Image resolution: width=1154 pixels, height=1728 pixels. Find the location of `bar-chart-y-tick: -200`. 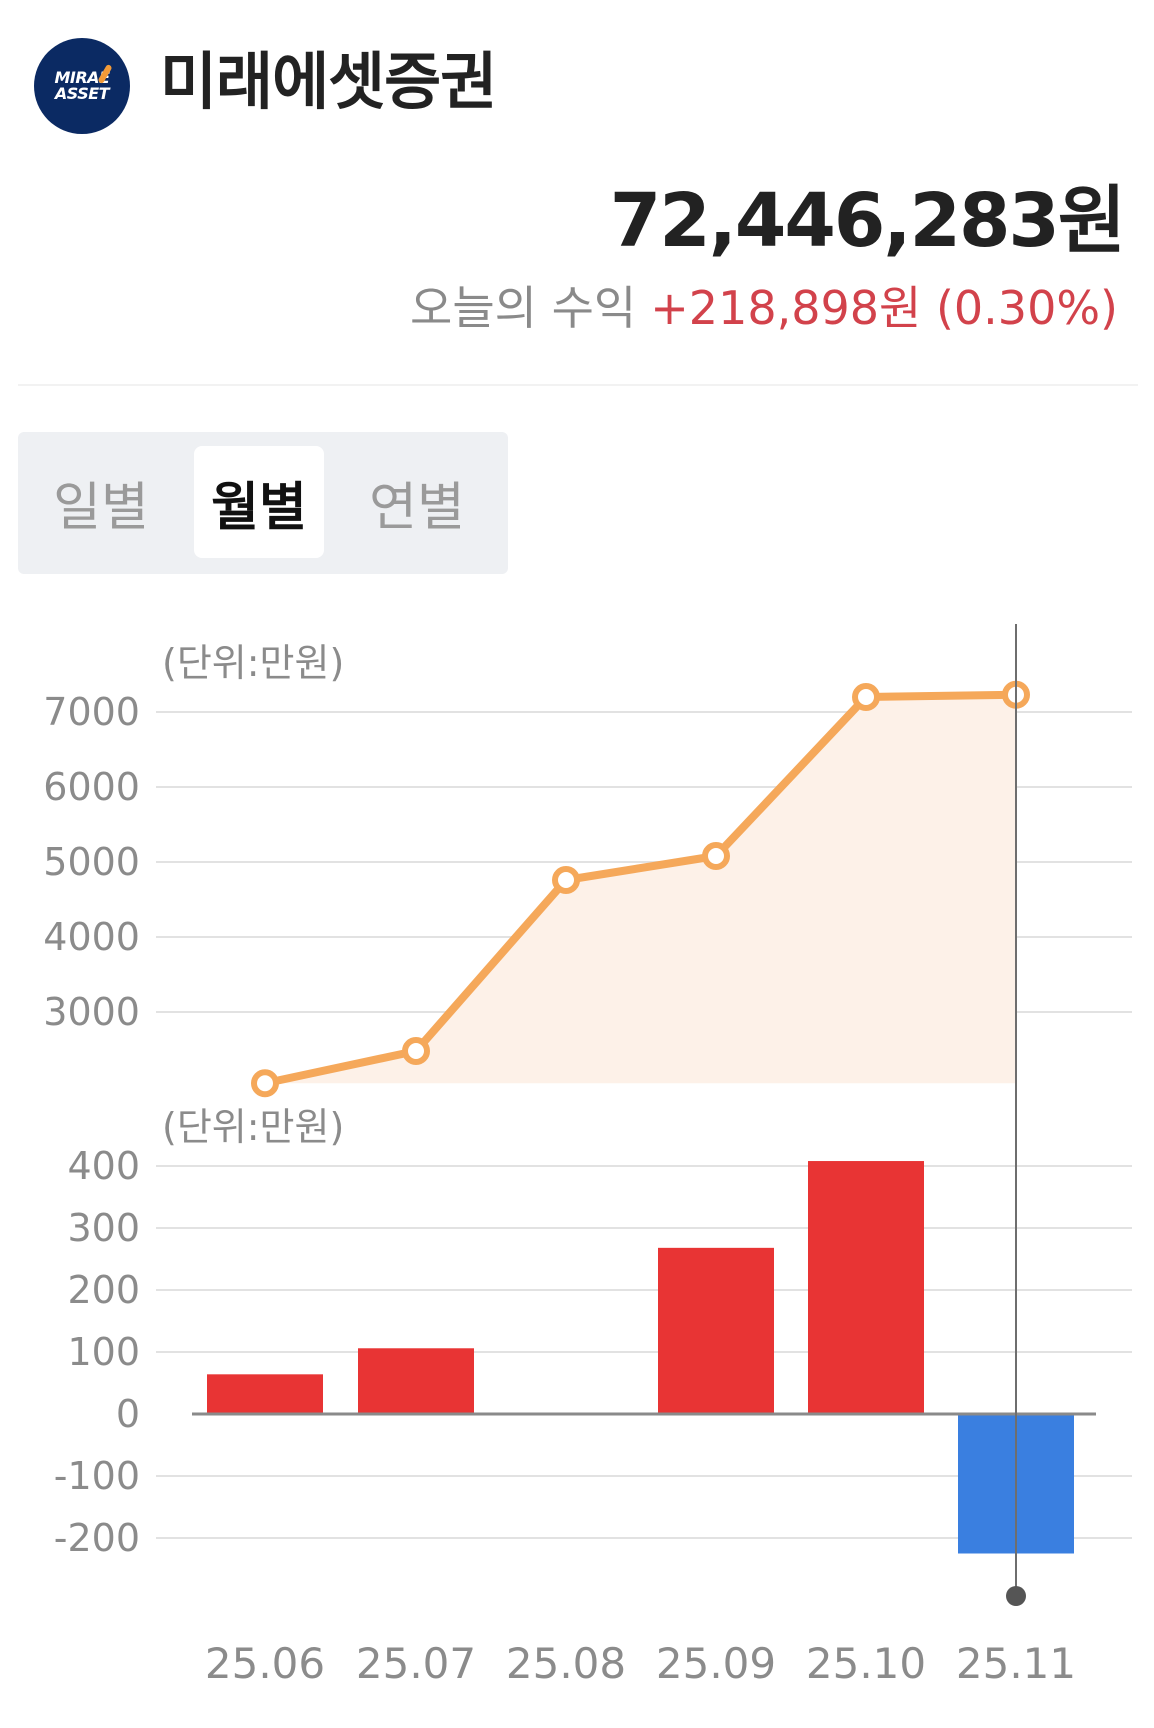

bar-chart-y-tick: -200 is located at coordinates (97, 1538).